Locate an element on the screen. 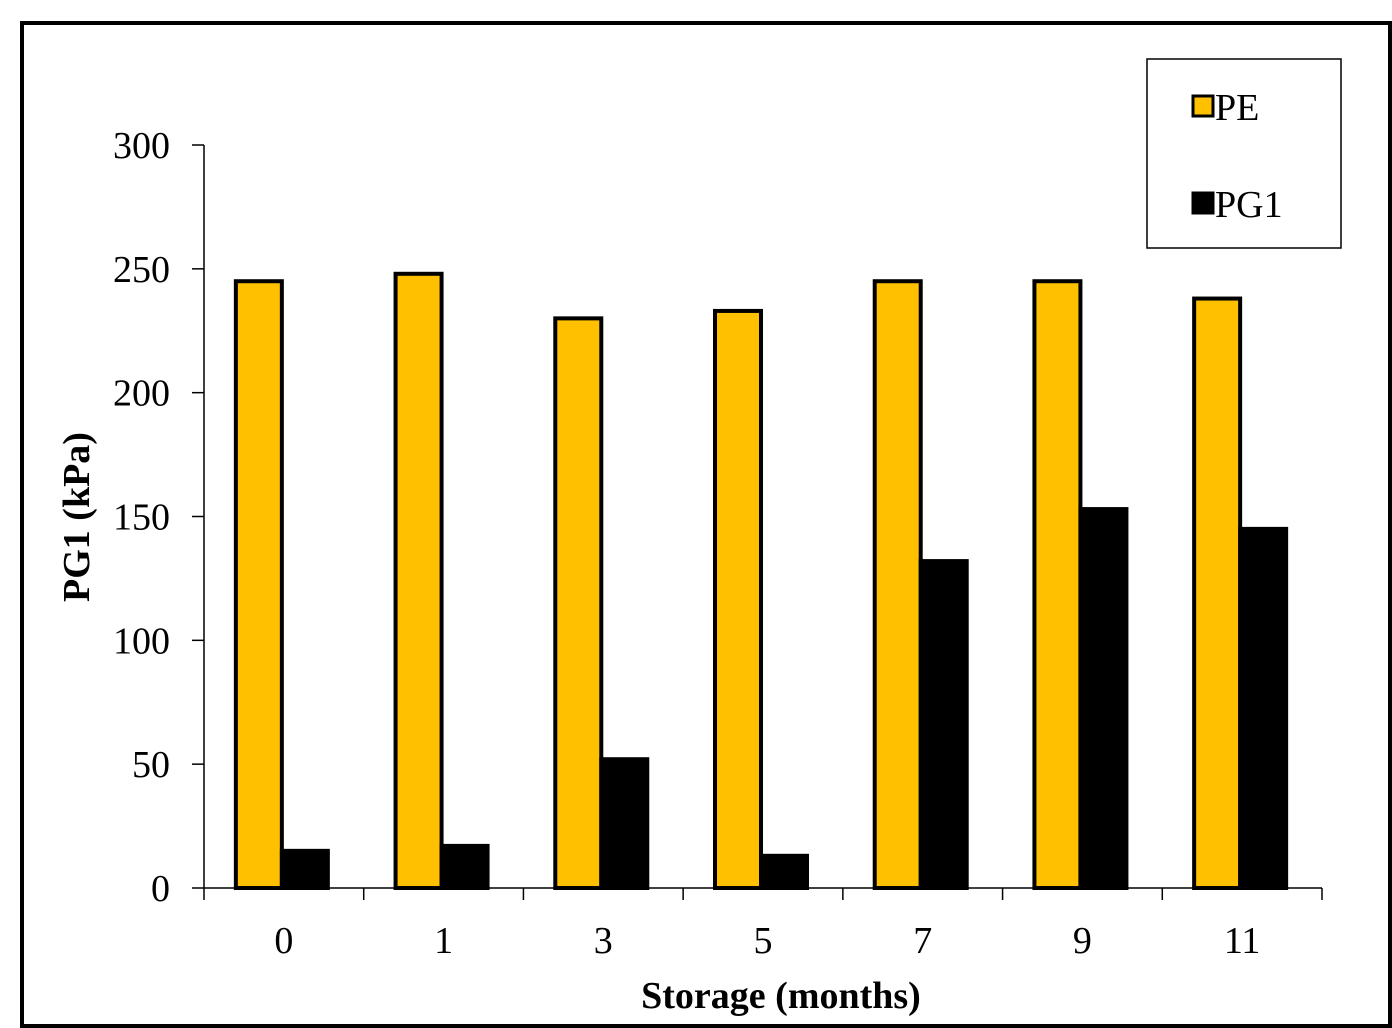 This screenshot has width=1392, height=1028. x-tick-label: 1 is located at coordinates (443, 941).